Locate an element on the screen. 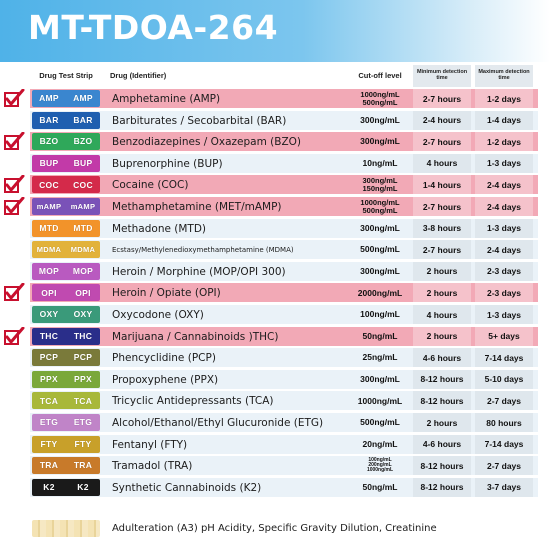 This screenshot has width=550, height=550. drug-test-strip: BAR BAR is located at coordinates (66, 120).